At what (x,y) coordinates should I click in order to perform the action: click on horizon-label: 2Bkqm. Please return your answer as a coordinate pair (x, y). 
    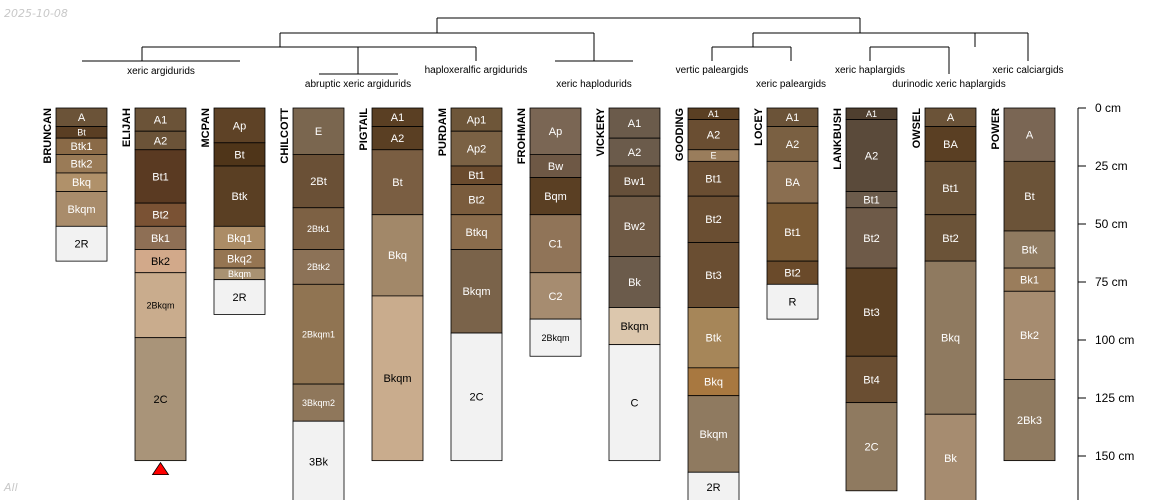
    Looking at the image, I should click on (160, 305).